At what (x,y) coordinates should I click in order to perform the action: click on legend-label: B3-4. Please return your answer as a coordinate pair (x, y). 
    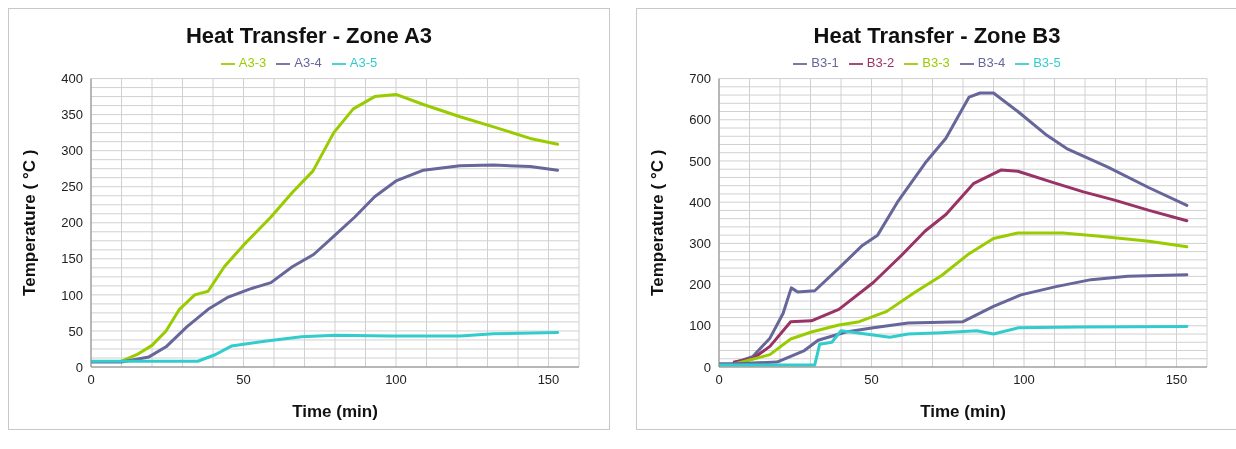
    Looking at the image, I should click on (991, 62).